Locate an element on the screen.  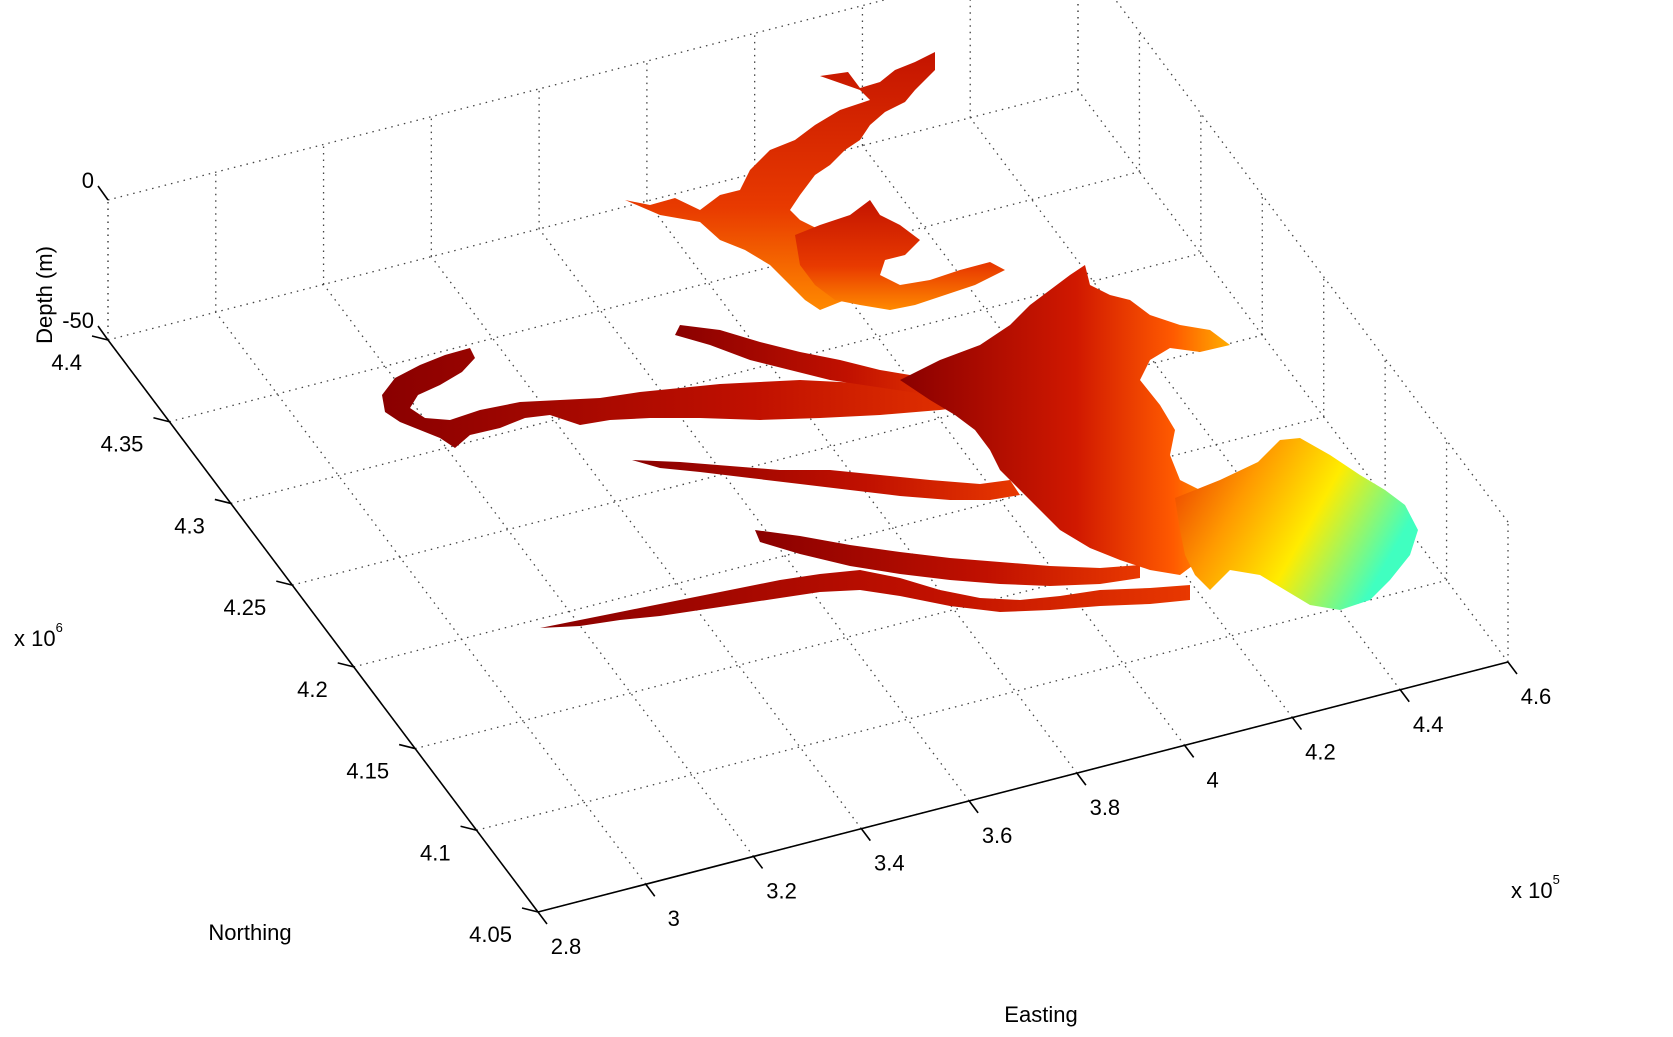
x-tick-label: 3.8 is located at coordinates (1105, 807).